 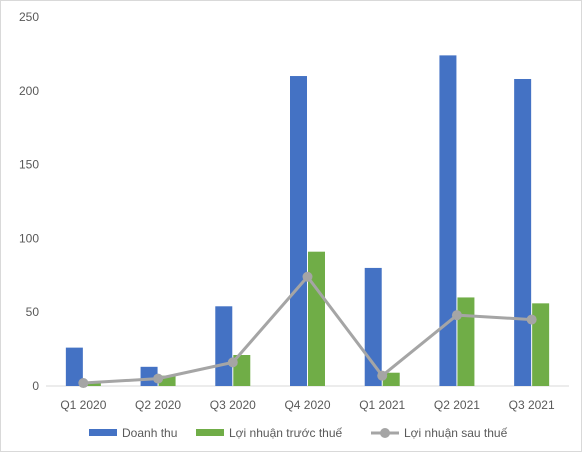 What do you see at coordinates (29, 165) in the screenshot?
I see `y-tick-label: 150` at bounding box center [29, 165].